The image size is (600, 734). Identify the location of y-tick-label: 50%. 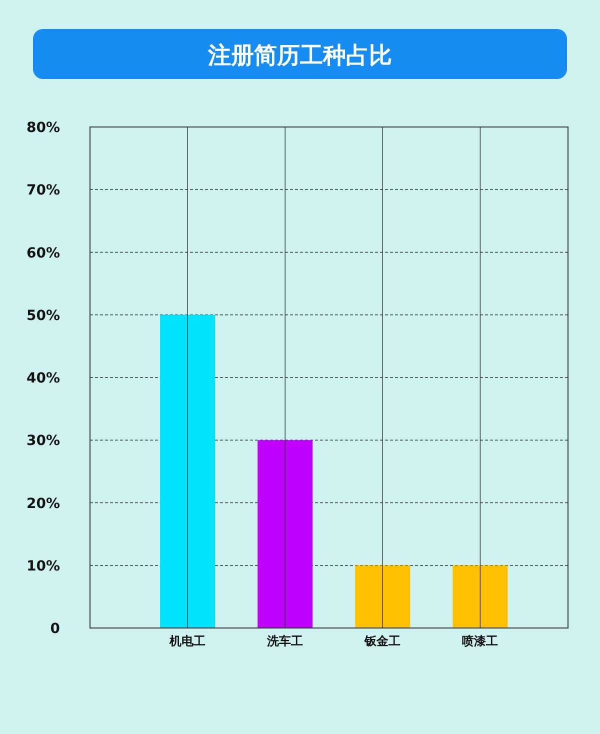
(43, 316).